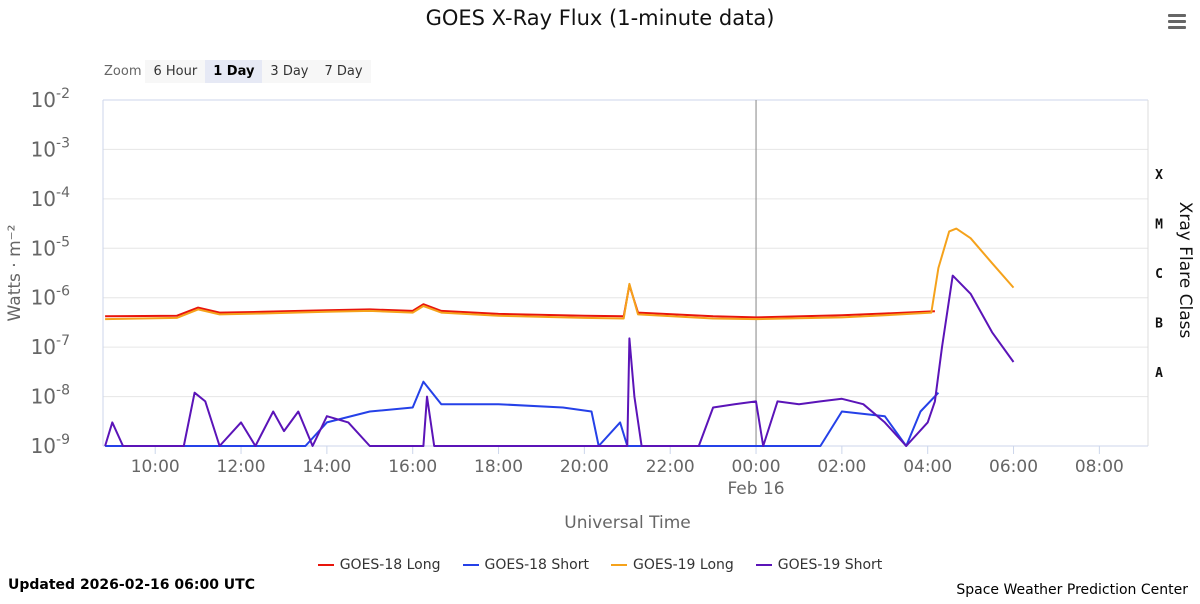 This screenshot has height=604, width=1200. Describe the element at coordinates (830, 565) in the screenshot. I see `legend-label: GOES-19 Short` at that location.